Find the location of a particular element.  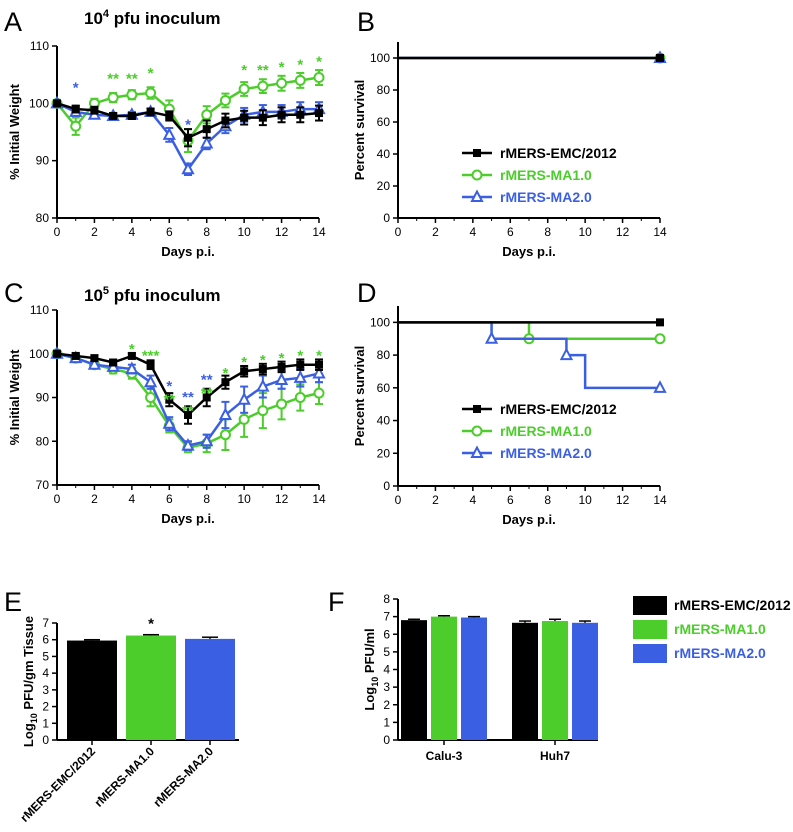

y-tick-label: 40 is located at coordinates (384, 421).